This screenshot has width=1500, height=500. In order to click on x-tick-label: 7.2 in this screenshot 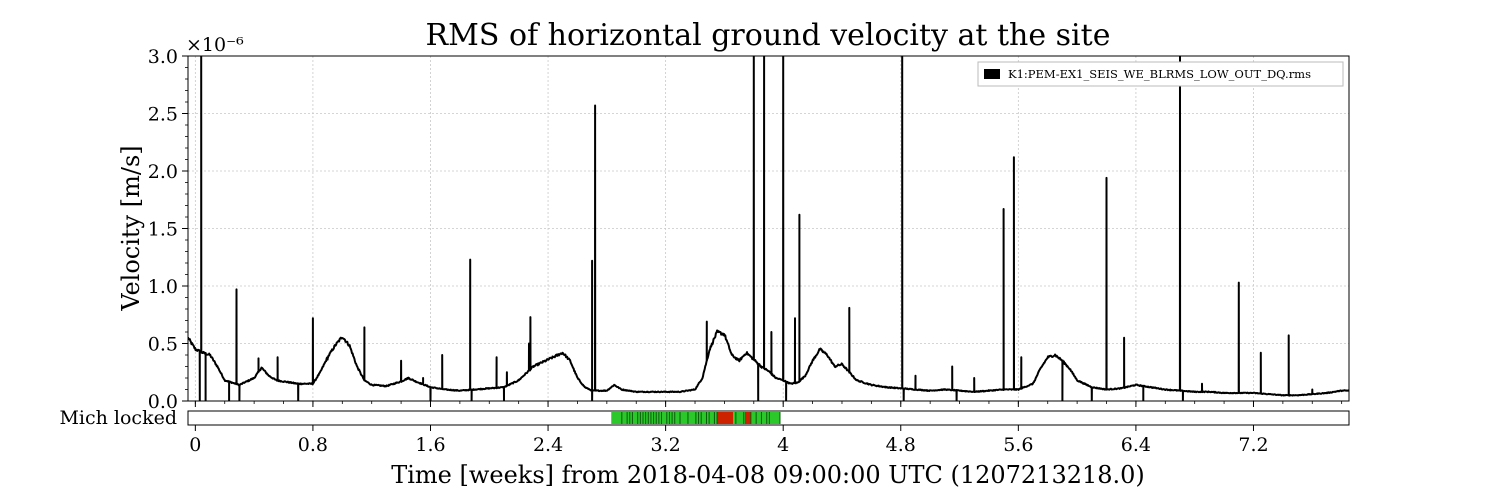, I will do `click(1253, 445)`.